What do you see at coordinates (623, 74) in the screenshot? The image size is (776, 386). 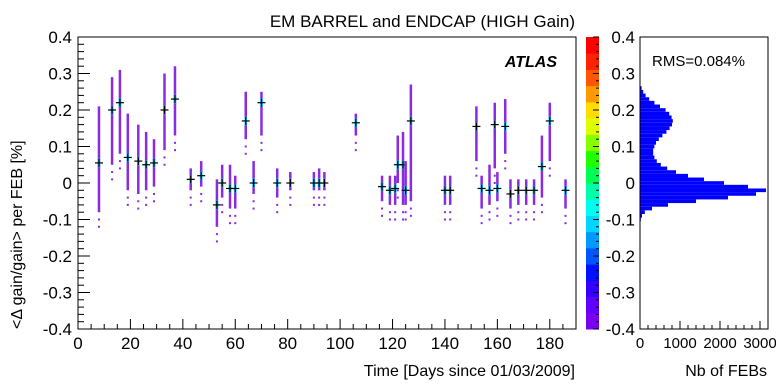 I see `colorbar-tick-label: 0.3` at bounding box center [623, 74].